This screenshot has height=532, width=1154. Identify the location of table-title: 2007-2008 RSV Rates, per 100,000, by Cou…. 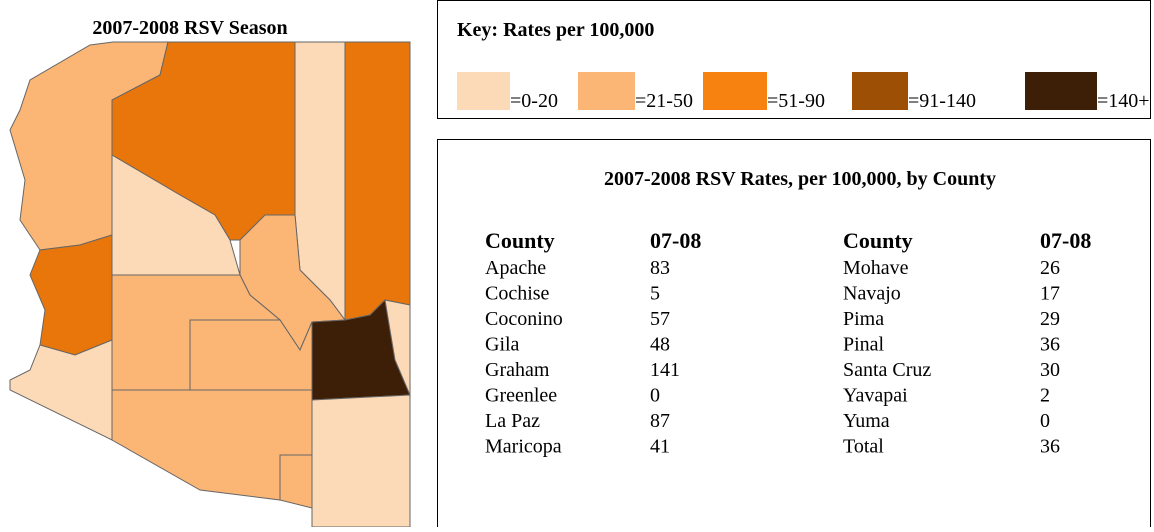
(800, 179).